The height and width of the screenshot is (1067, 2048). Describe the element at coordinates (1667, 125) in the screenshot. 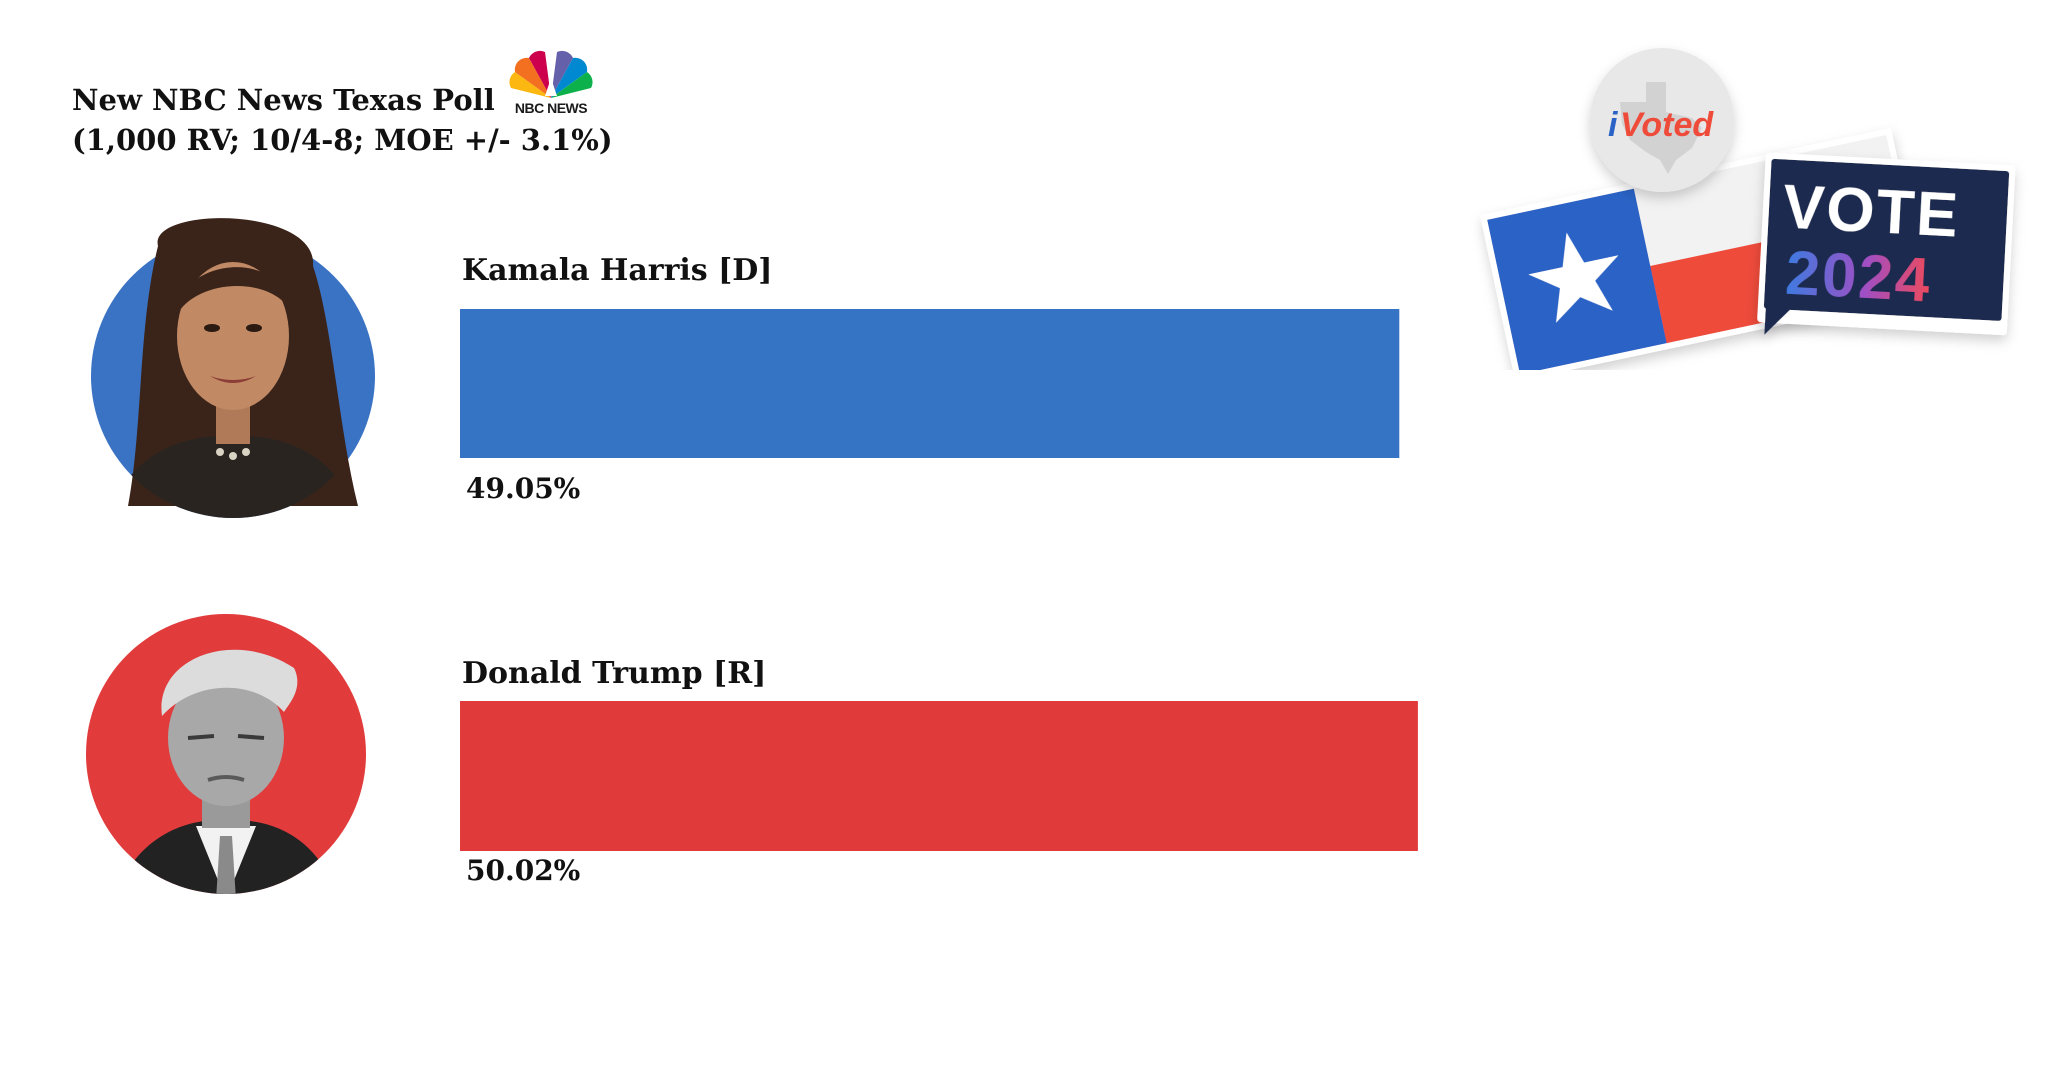

I see `i-voted-sticker-text: Voted` at that location.